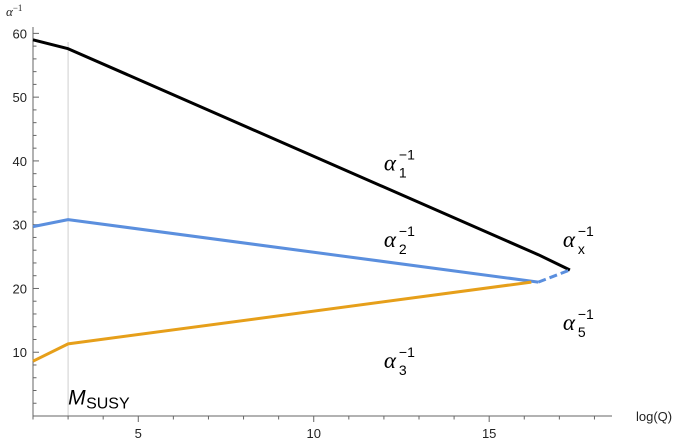 The width and height of the screenshot is (685, 441). What do you see at coordinates (654, 416) in the screenshot?
I see `x-axis-title: log(Q)` at bounding box center [654, 416].